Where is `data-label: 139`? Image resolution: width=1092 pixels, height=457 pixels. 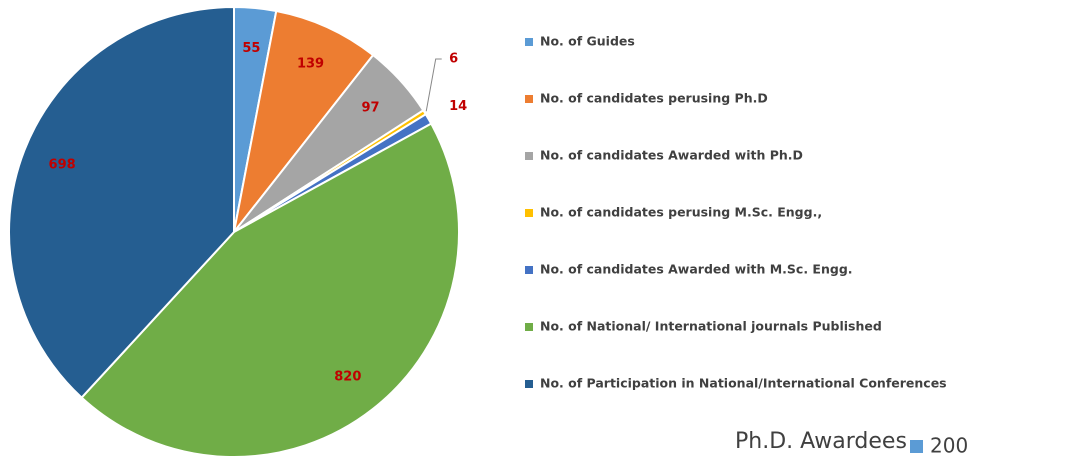 data-label: 139 is located at coordinates (310, 64).